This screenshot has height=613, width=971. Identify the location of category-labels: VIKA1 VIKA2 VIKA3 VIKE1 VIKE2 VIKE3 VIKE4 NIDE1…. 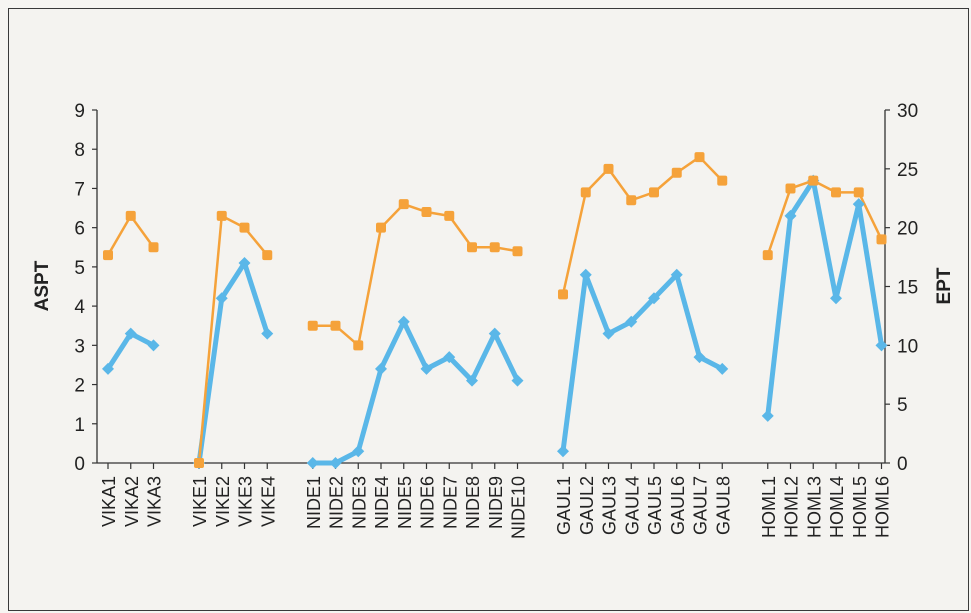
(496, 507).